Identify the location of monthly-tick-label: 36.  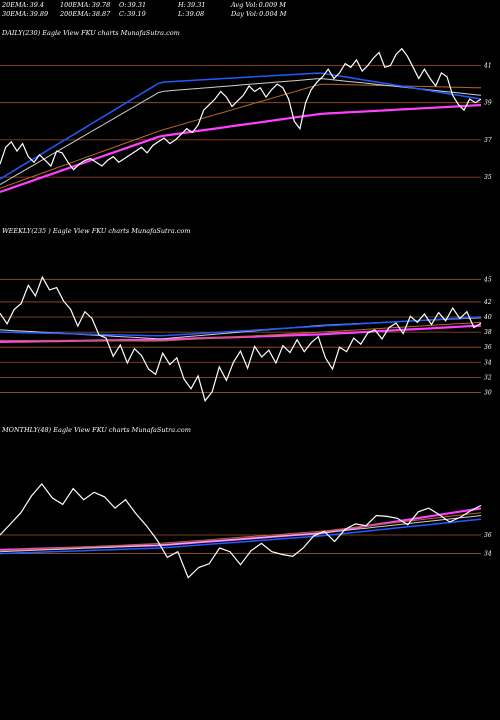
(488, 535).